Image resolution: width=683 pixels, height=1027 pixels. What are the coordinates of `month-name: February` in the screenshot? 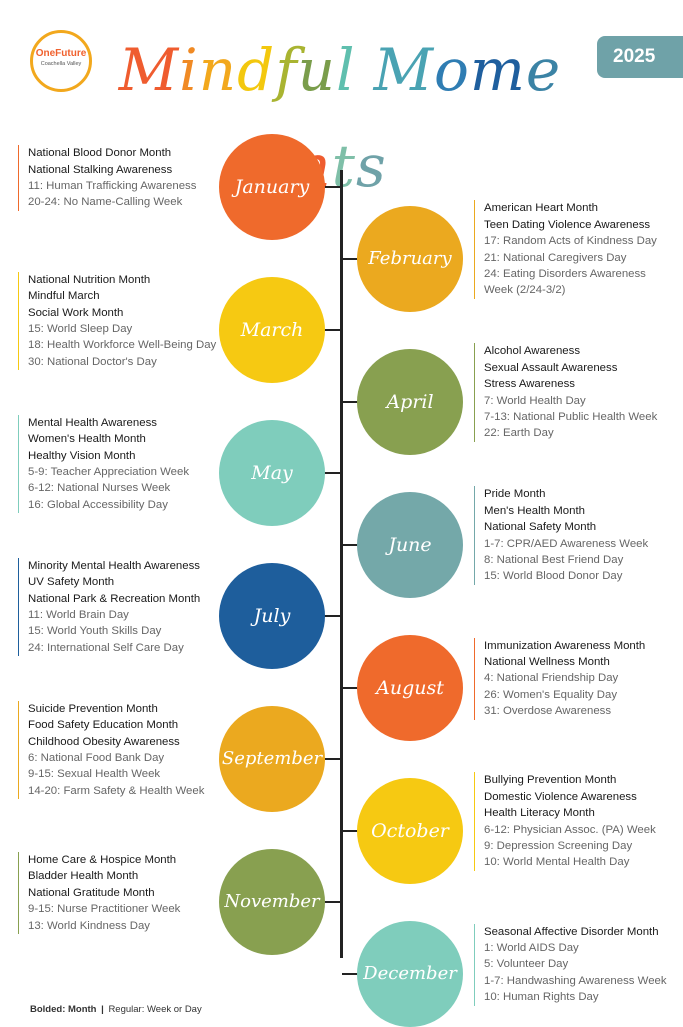 It's located at (410, 258).